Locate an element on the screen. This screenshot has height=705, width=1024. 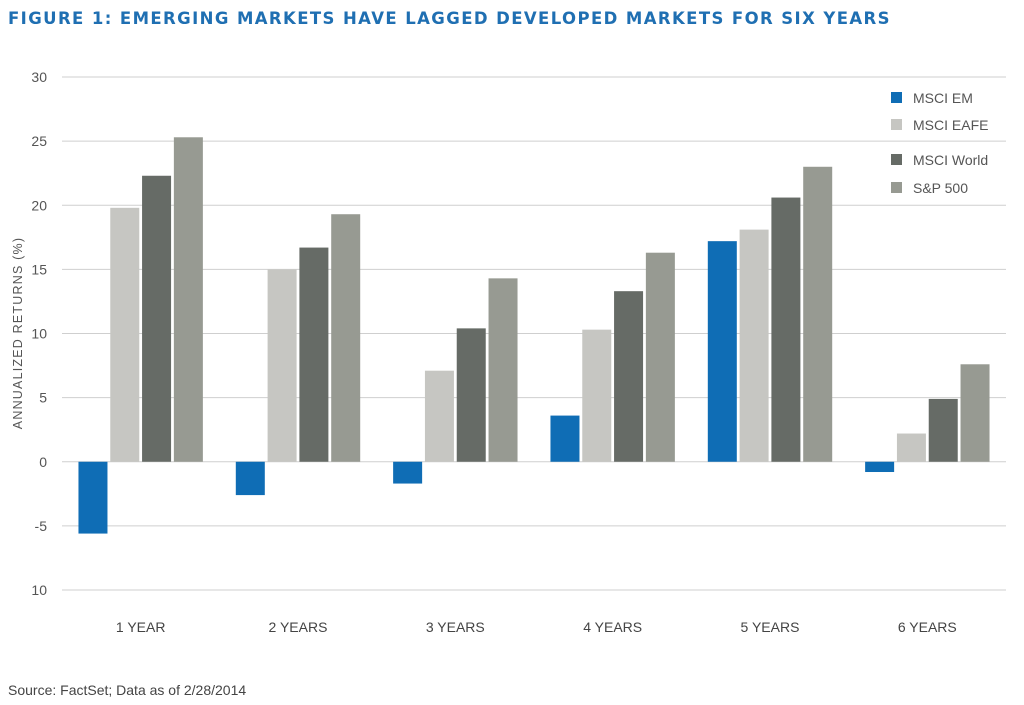
y-axis-ticks: 30 25 20 15 10 5 0 -5 10 is located at coordinates (39, 333).